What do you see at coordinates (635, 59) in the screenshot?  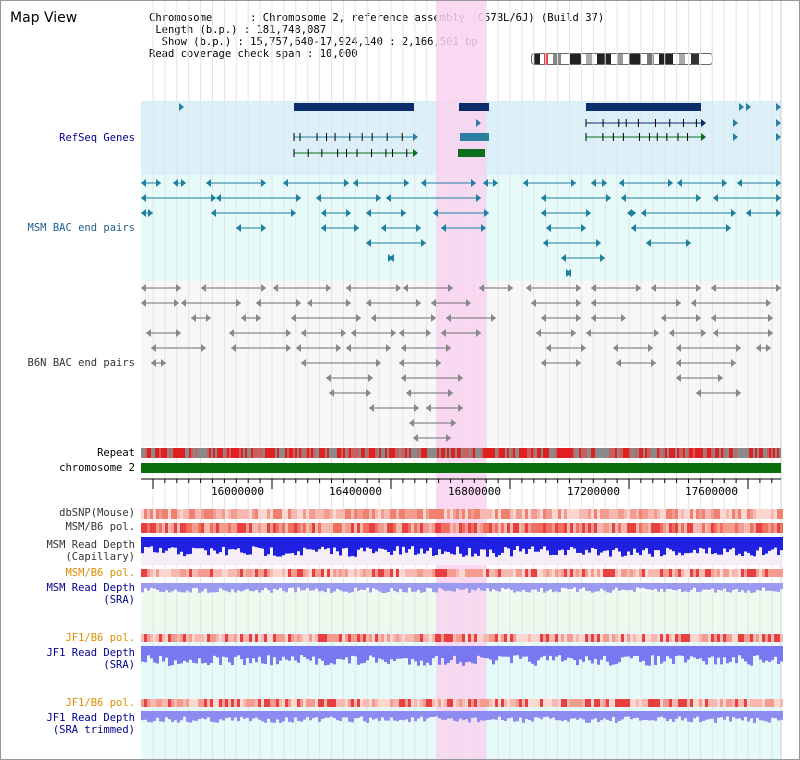 I see `ideogram-band` at bounding box center [635, 59].